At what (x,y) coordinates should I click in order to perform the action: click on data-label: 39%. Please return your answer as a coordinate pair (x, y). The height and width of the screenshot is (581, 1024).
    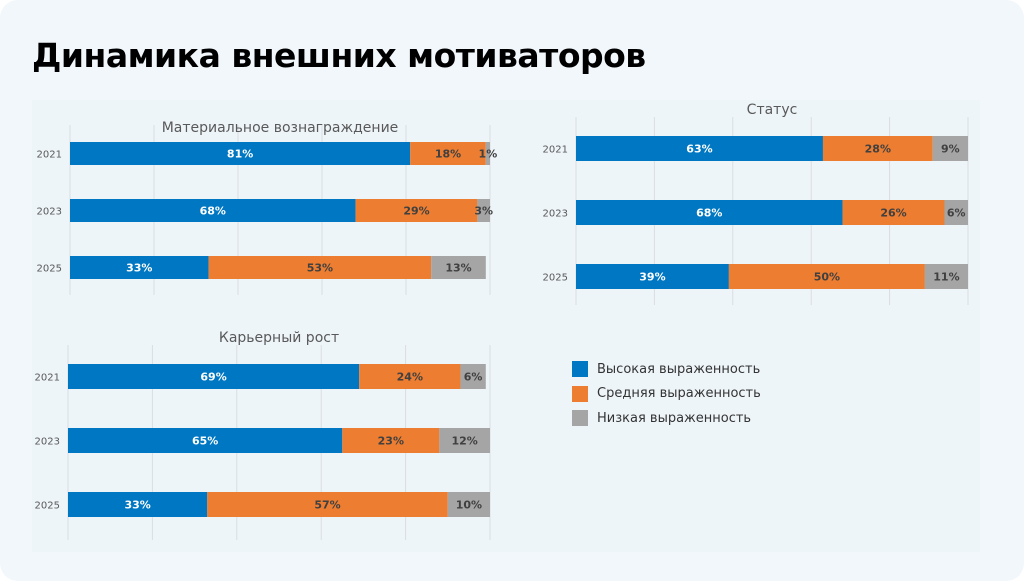
    Looking at the image, I should click on (652, 277).